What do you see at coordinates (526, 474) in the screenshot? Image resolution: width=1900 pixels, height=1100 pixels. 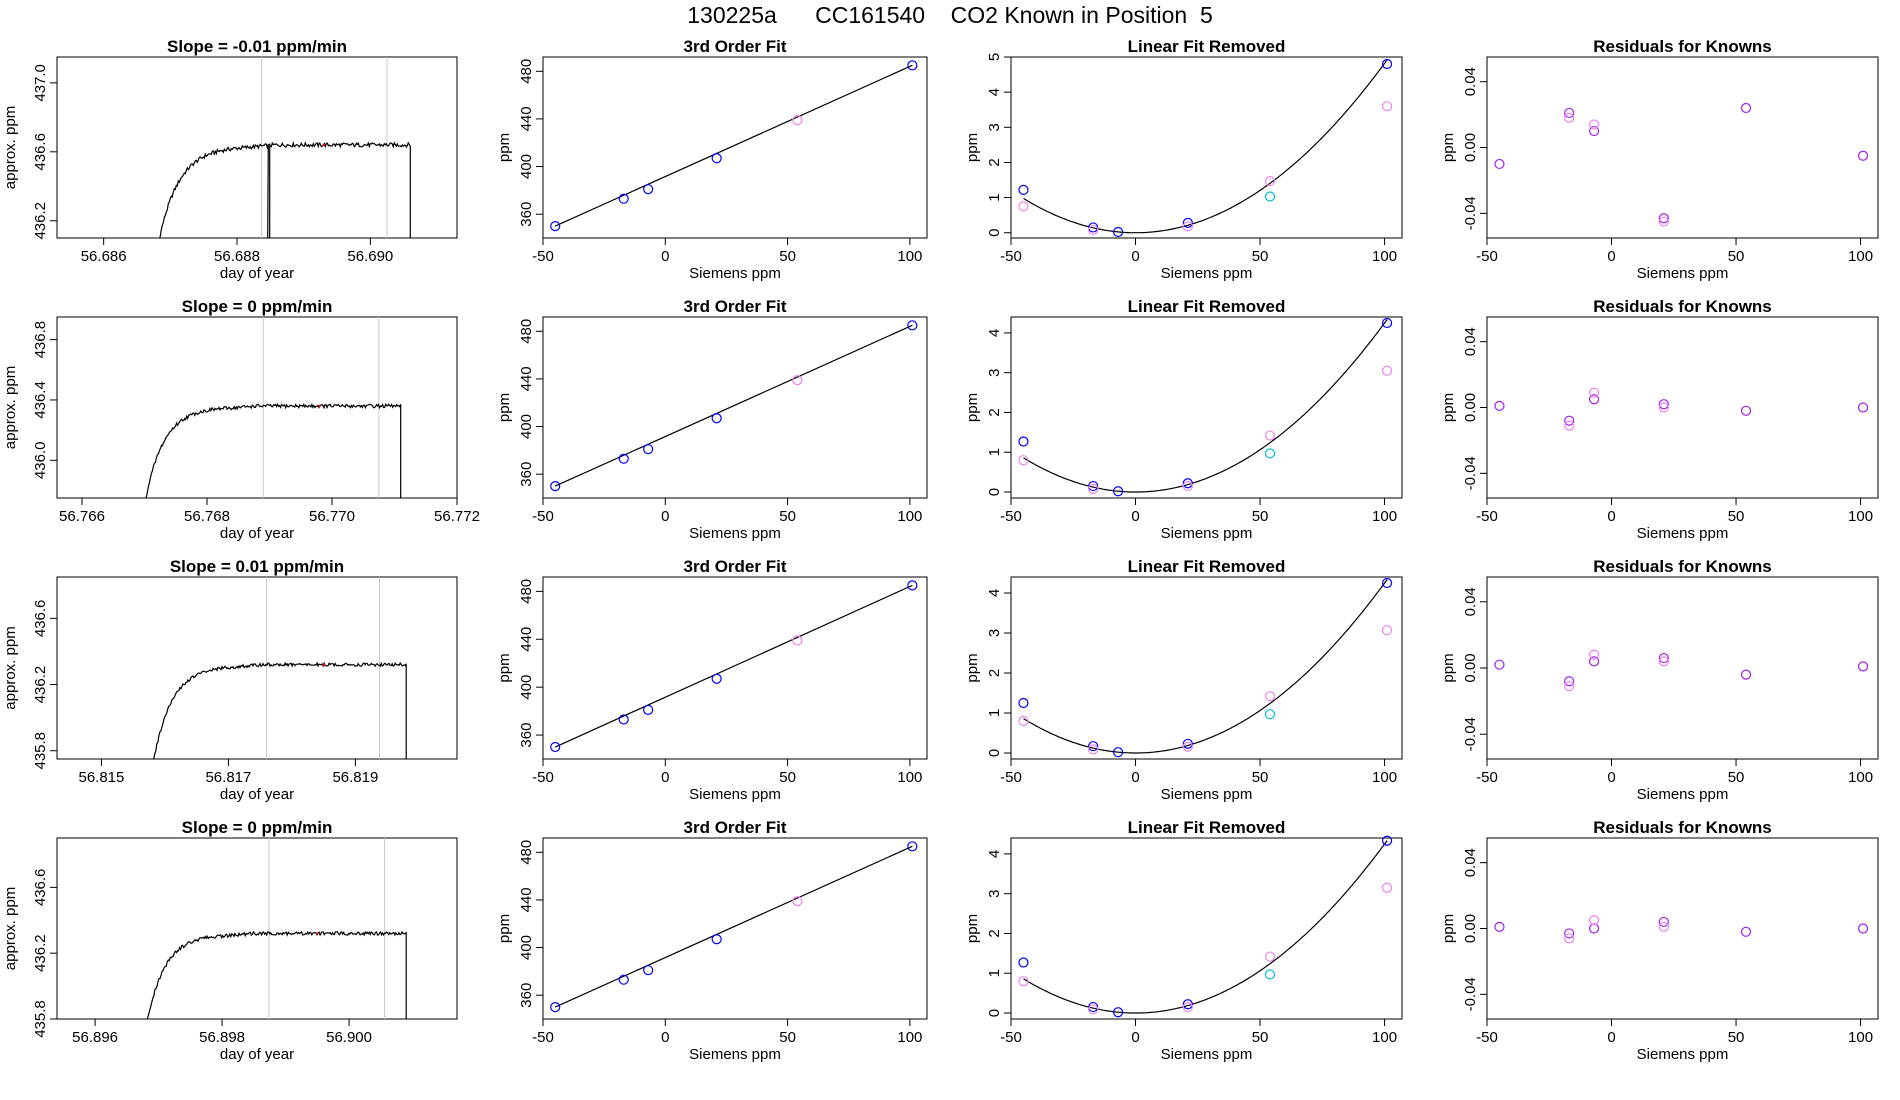 I see `y-tick-label: 360` at bounding box center [526, 474].